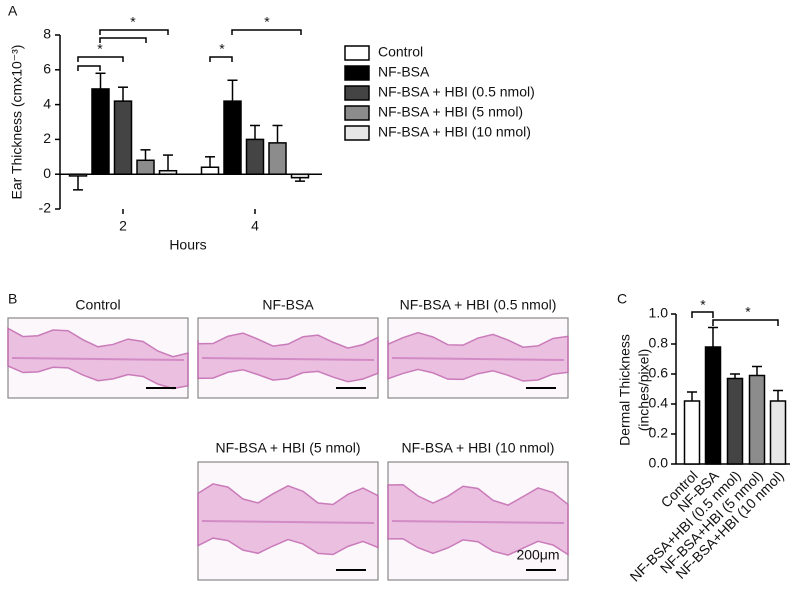 The width and height of the screenshot is (800, 595). I want to click on y-tick-label: 2, so click(47, 138).